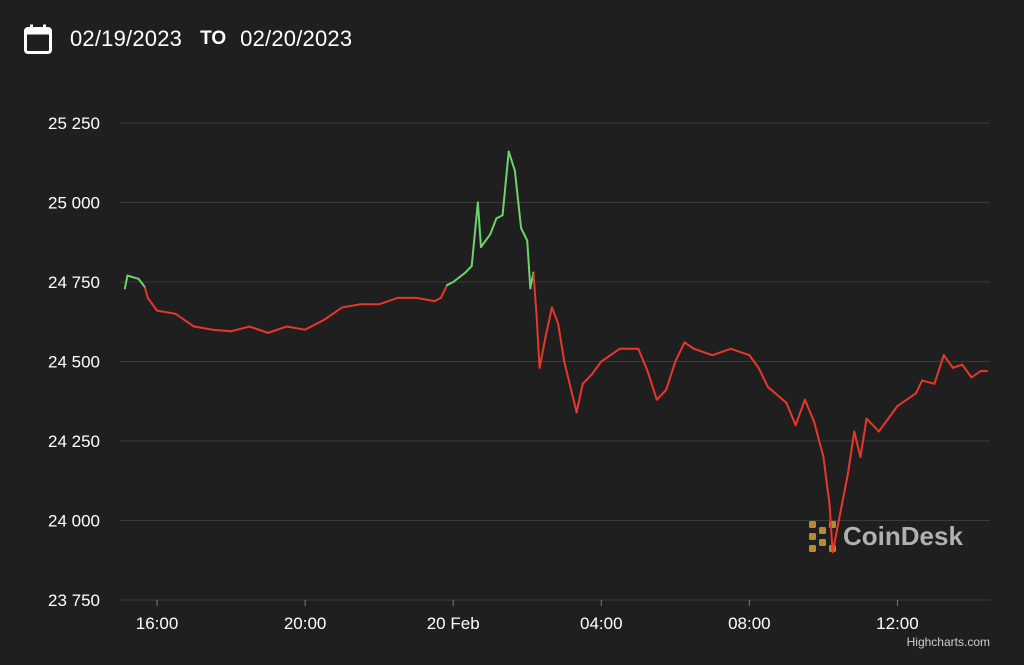  What do you see at coordinates (527, 616) in the screenshot?
I see `x-axis: 16:00 20:00 20 Feb 04:00 08:00 12:00` at bounding box center [527, 616].